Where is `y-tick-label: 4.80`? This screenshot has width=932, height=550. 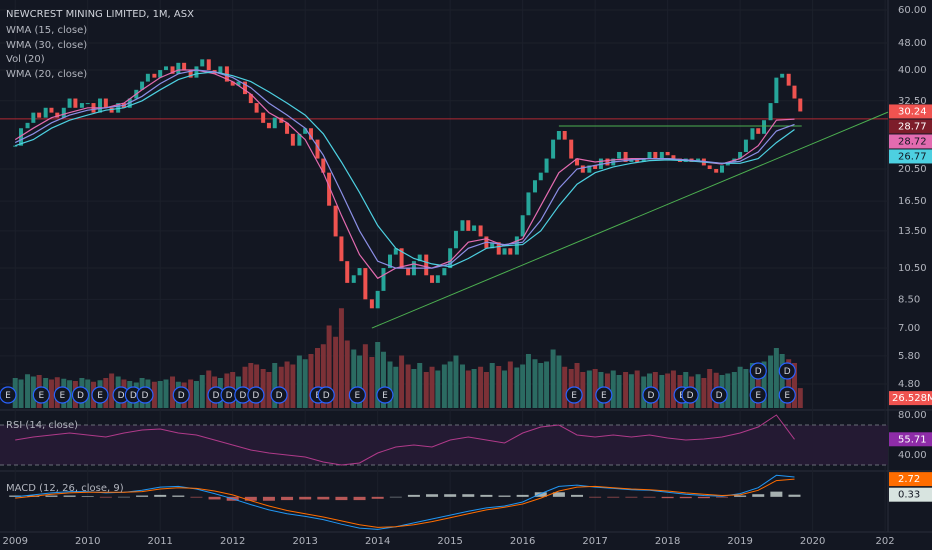 y-tick-label: 4.80 is located at coordinates (909, 384).